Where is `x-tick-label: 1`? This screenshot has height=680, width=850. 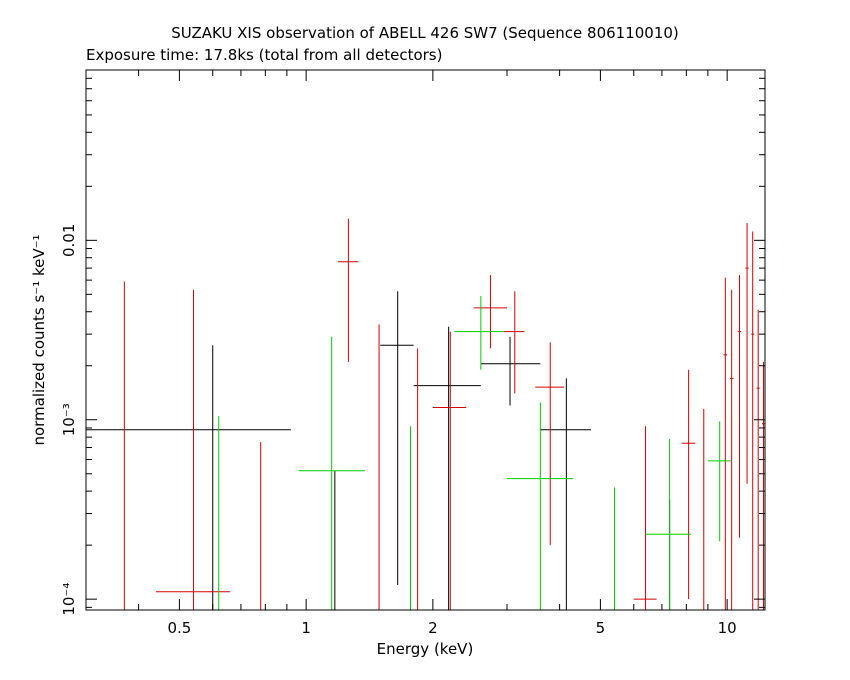
x-tick-label: 1 is located at coordinates (306, 628).